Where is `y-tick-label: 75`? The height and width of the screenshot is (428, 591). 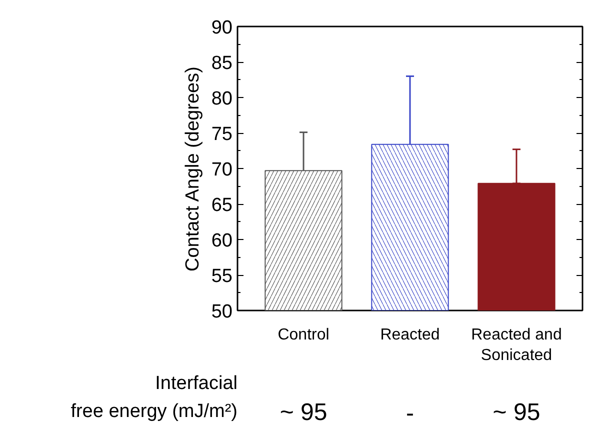
y-tick-label: 75 is located at coordinates (222, 134).